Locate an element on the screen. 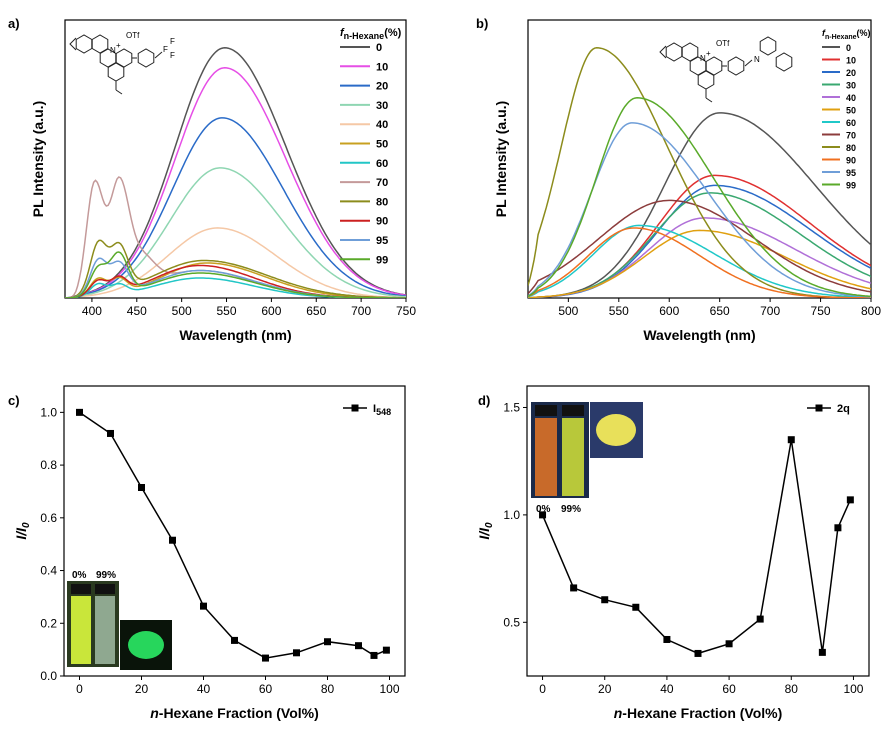 This screenshot has height=729, width=886. y-axis-label-sub: 0 is located at coordinates (489, 525).